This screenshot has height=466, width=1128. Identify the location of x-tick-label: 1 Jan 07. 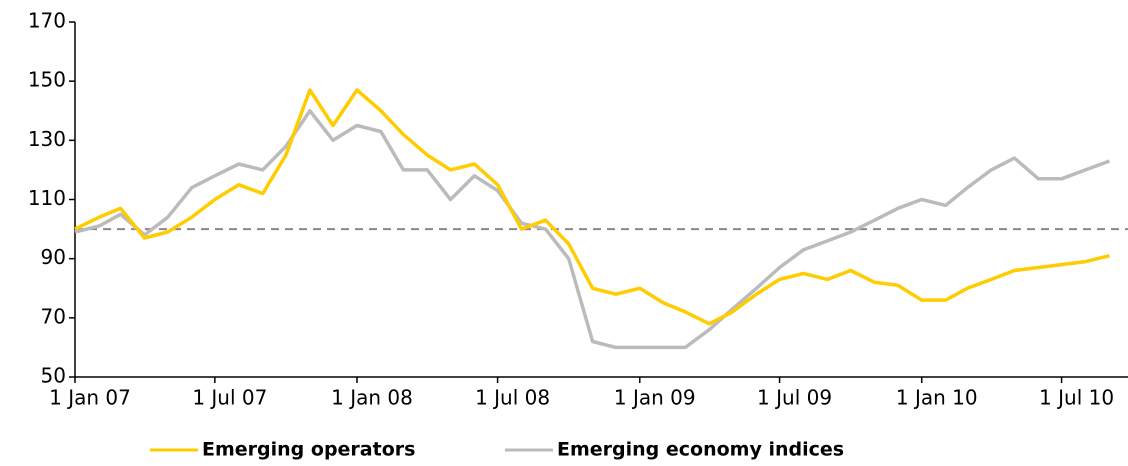
(90, 398).